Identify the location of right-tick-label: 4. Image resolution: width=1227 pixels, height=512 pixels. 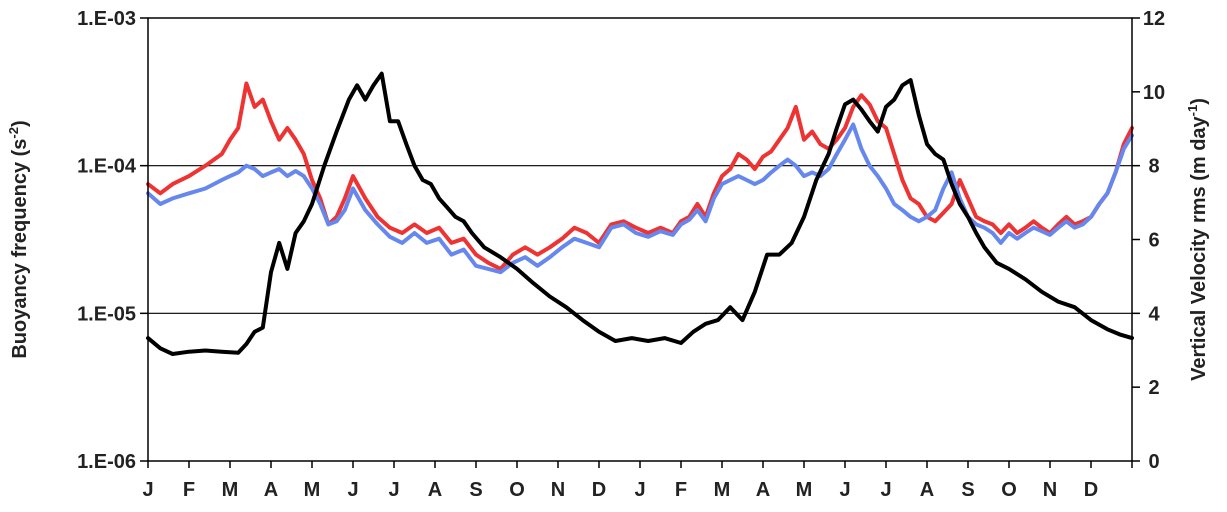
(1154, 314).